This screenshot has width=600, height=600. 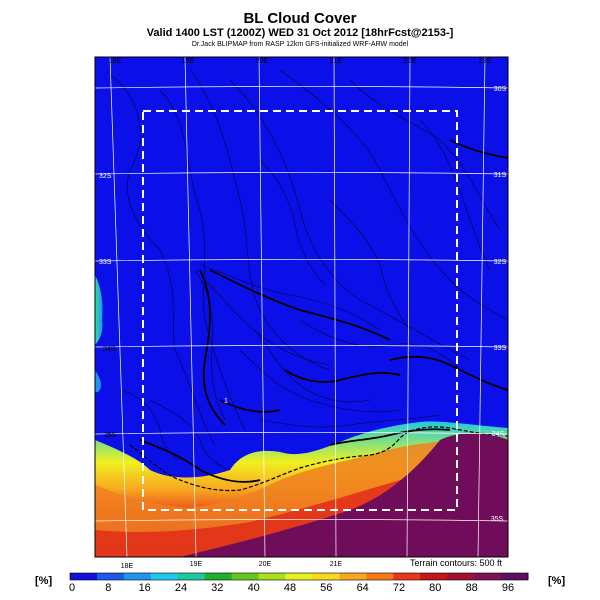 I want to click on lon-label-top: 19E, so click(x=188, y=61).